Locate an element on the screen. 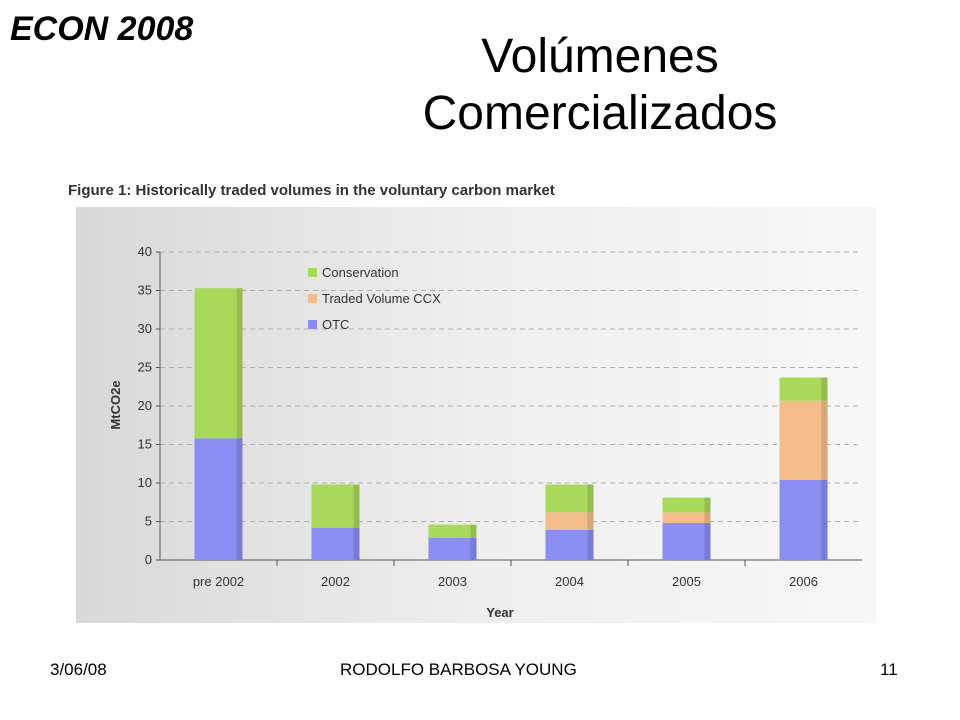 The width and height of the screenshot is (960, 720). y-tick-label: 30 is located at coordinates (145, 328).